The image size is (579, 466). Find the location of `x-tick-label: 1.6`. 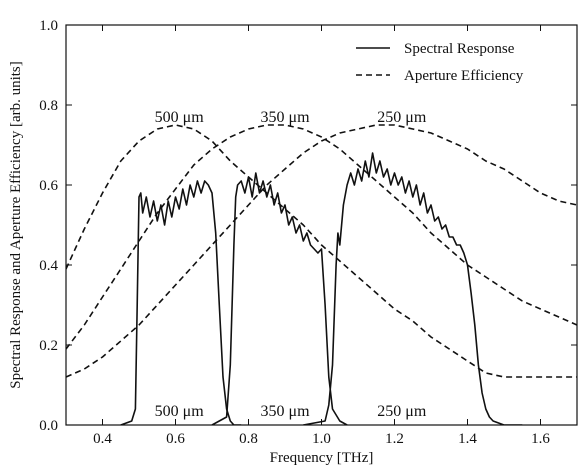

x-tick-label: 1.6 is located at coordinates (540, 439).